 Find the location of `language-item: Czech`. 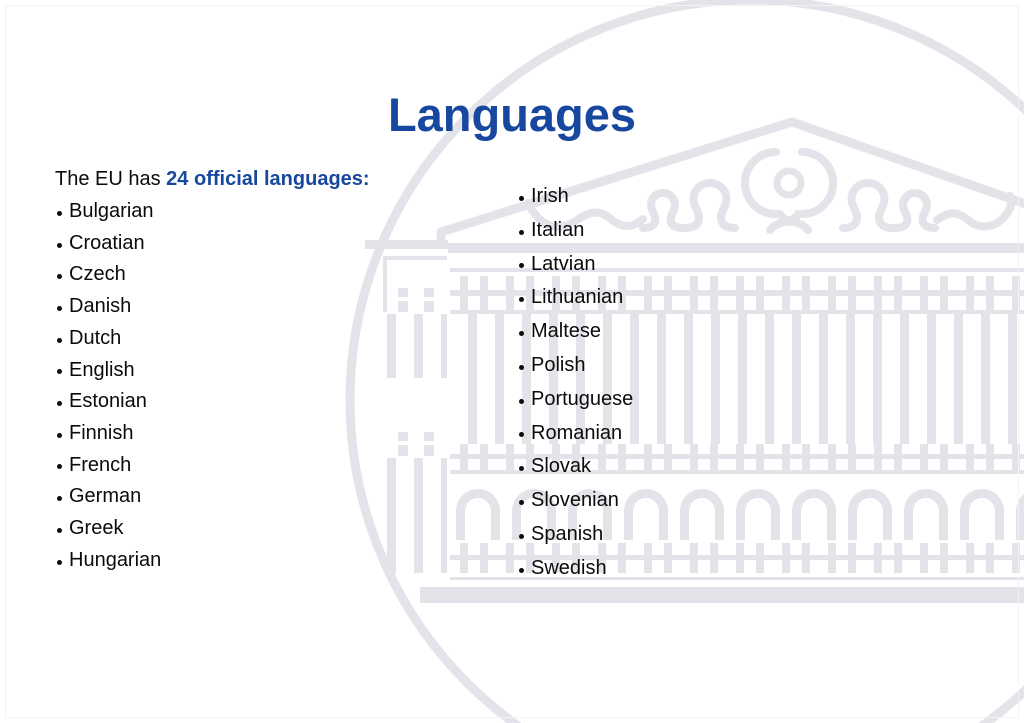

language-item: Czech is located at coordinates (240, 275).